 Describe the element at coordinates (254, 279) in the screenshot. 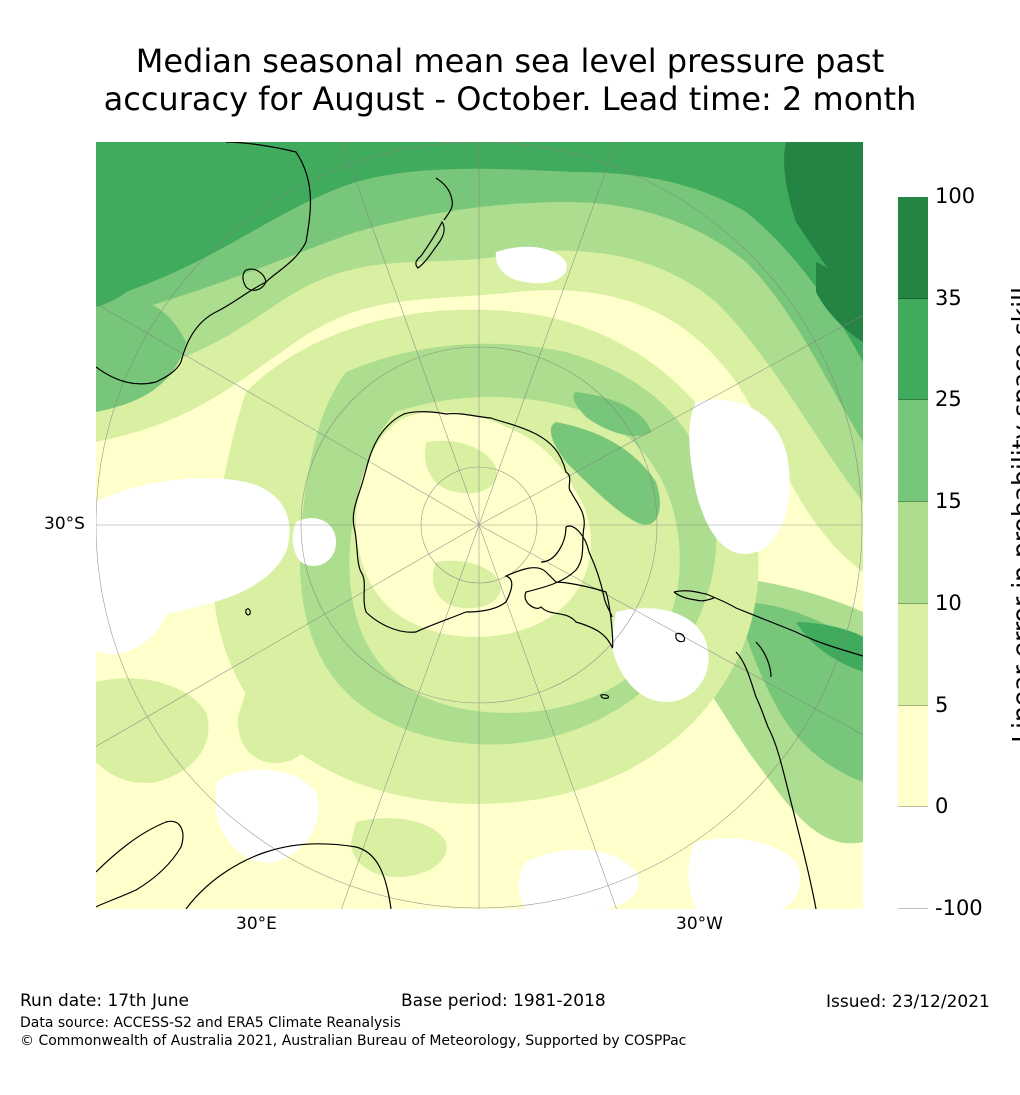

I see `coastline-tasmania` at that location.